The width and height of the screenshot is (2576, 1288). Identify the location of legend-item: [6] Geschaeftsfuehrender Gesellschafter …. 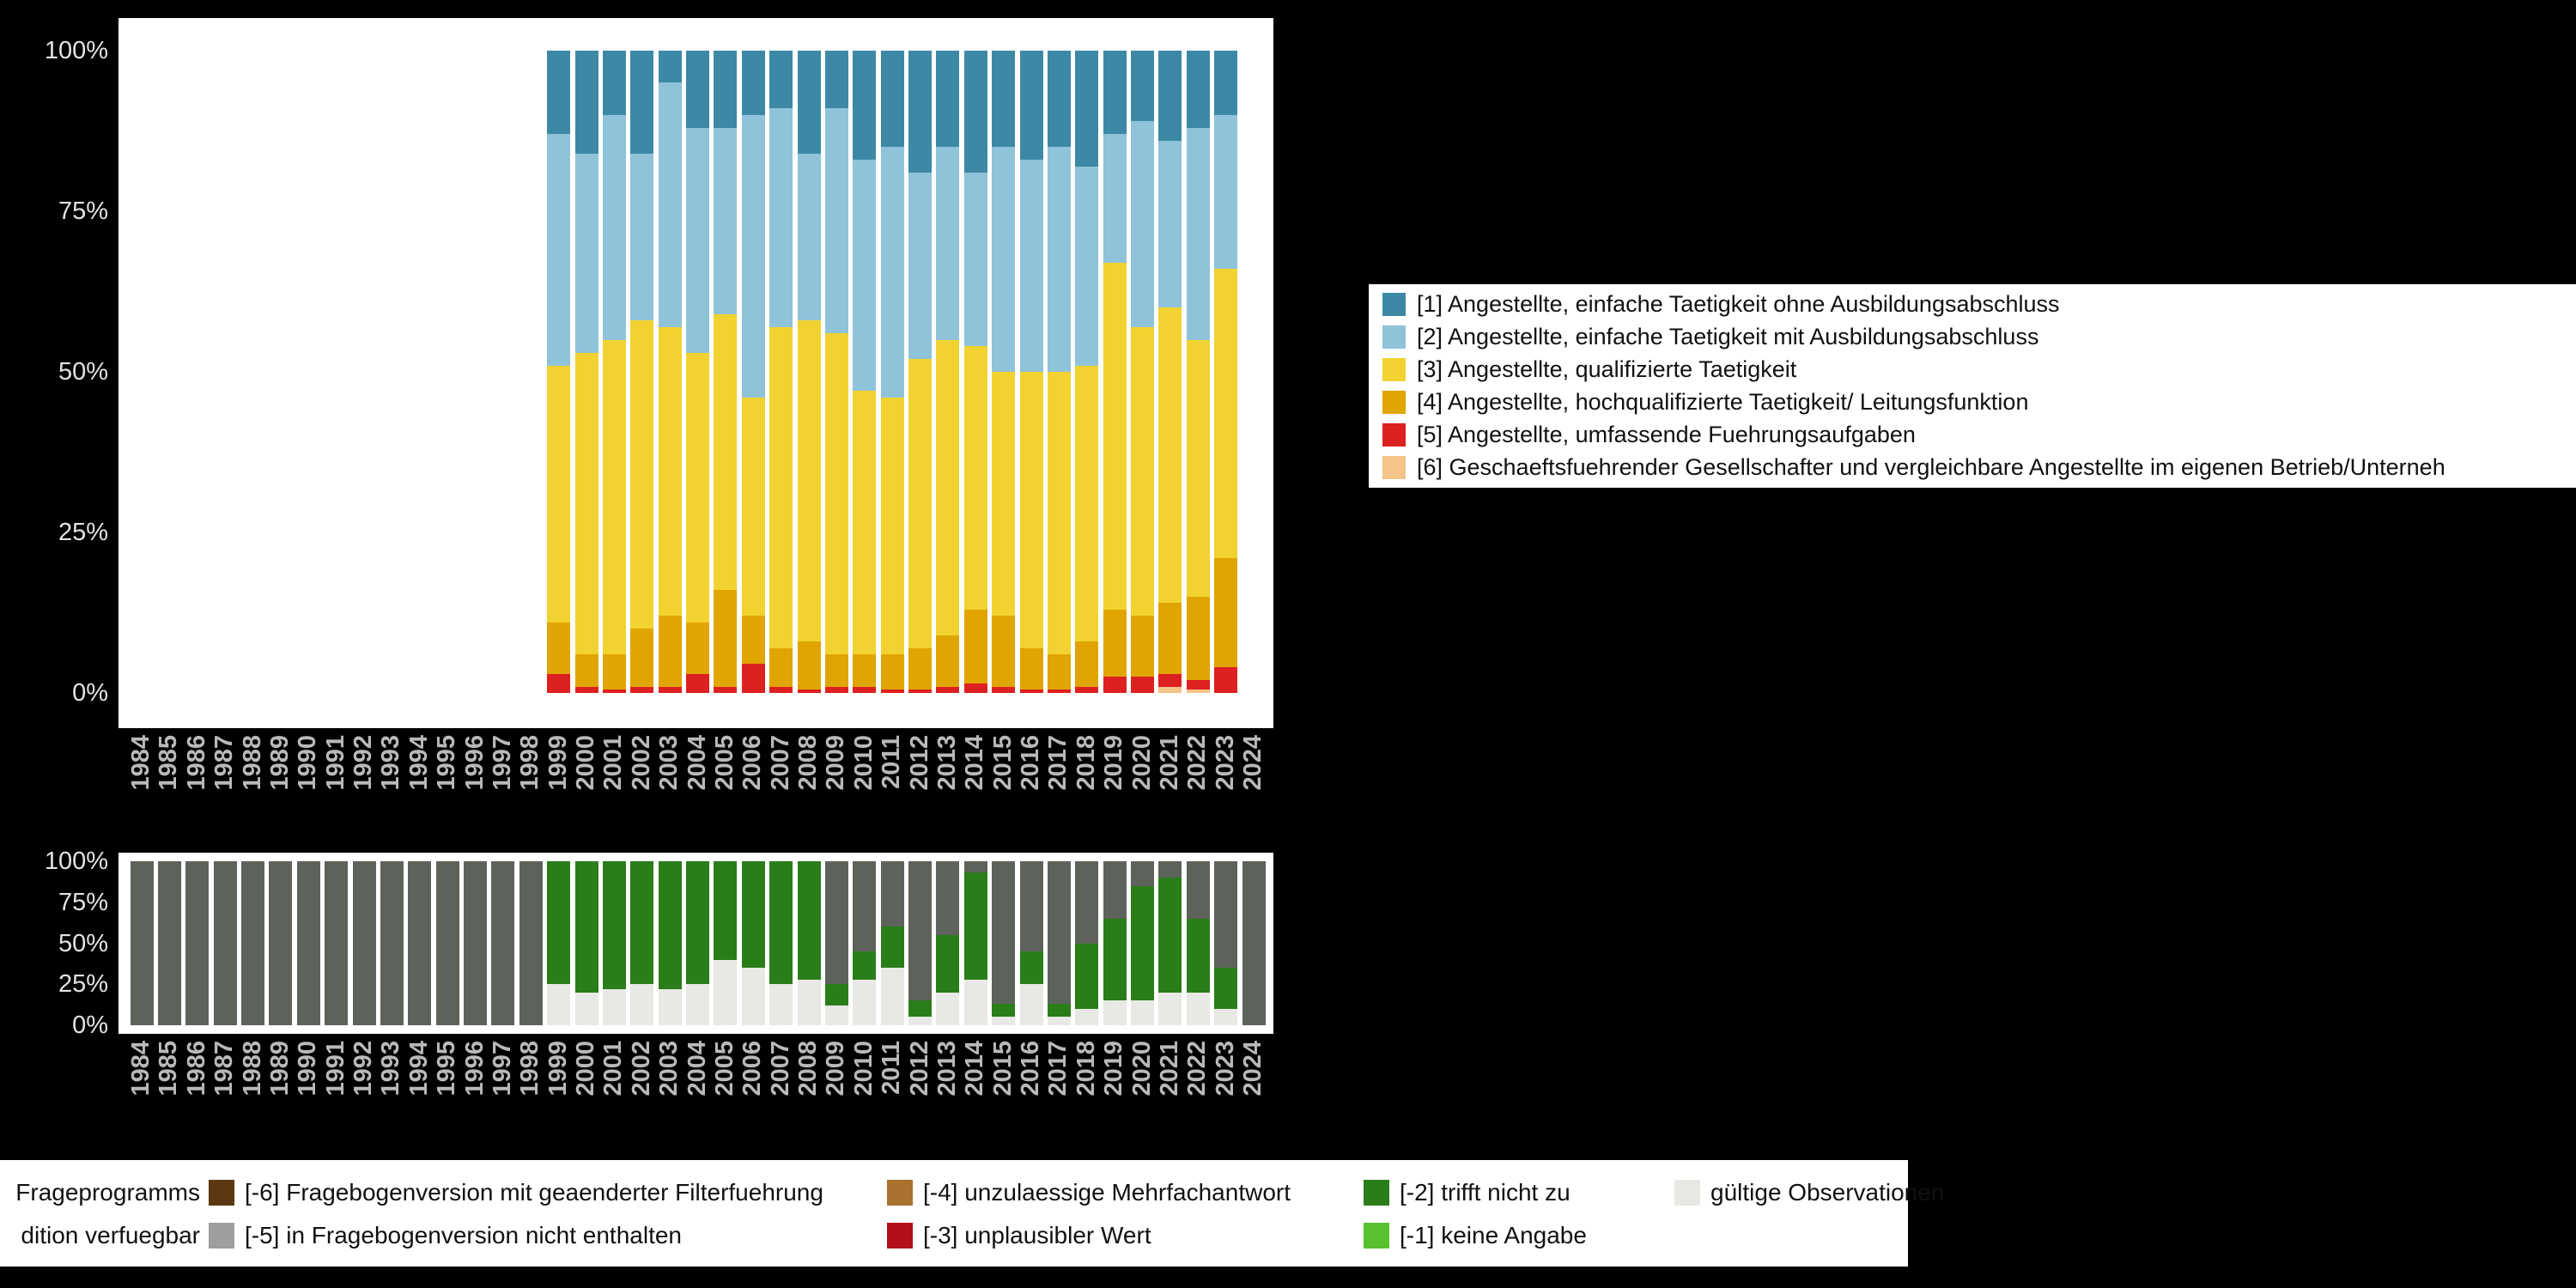
(1975, 468).